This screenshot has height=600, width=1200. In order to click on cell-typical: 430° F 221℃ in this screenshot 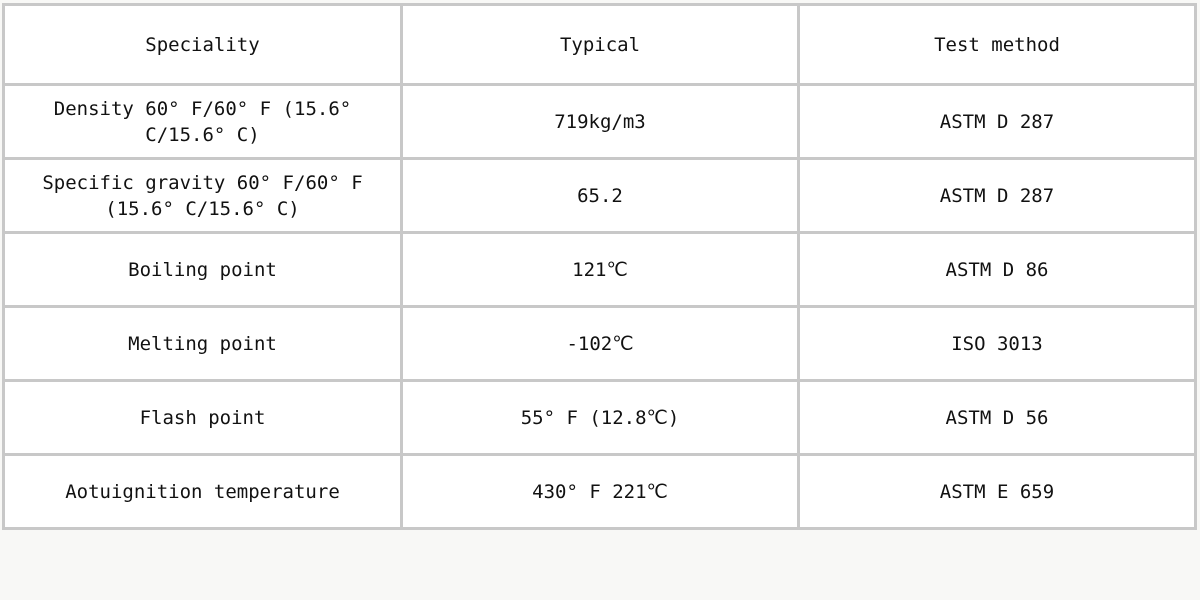, I will do `click(600, 491)`.